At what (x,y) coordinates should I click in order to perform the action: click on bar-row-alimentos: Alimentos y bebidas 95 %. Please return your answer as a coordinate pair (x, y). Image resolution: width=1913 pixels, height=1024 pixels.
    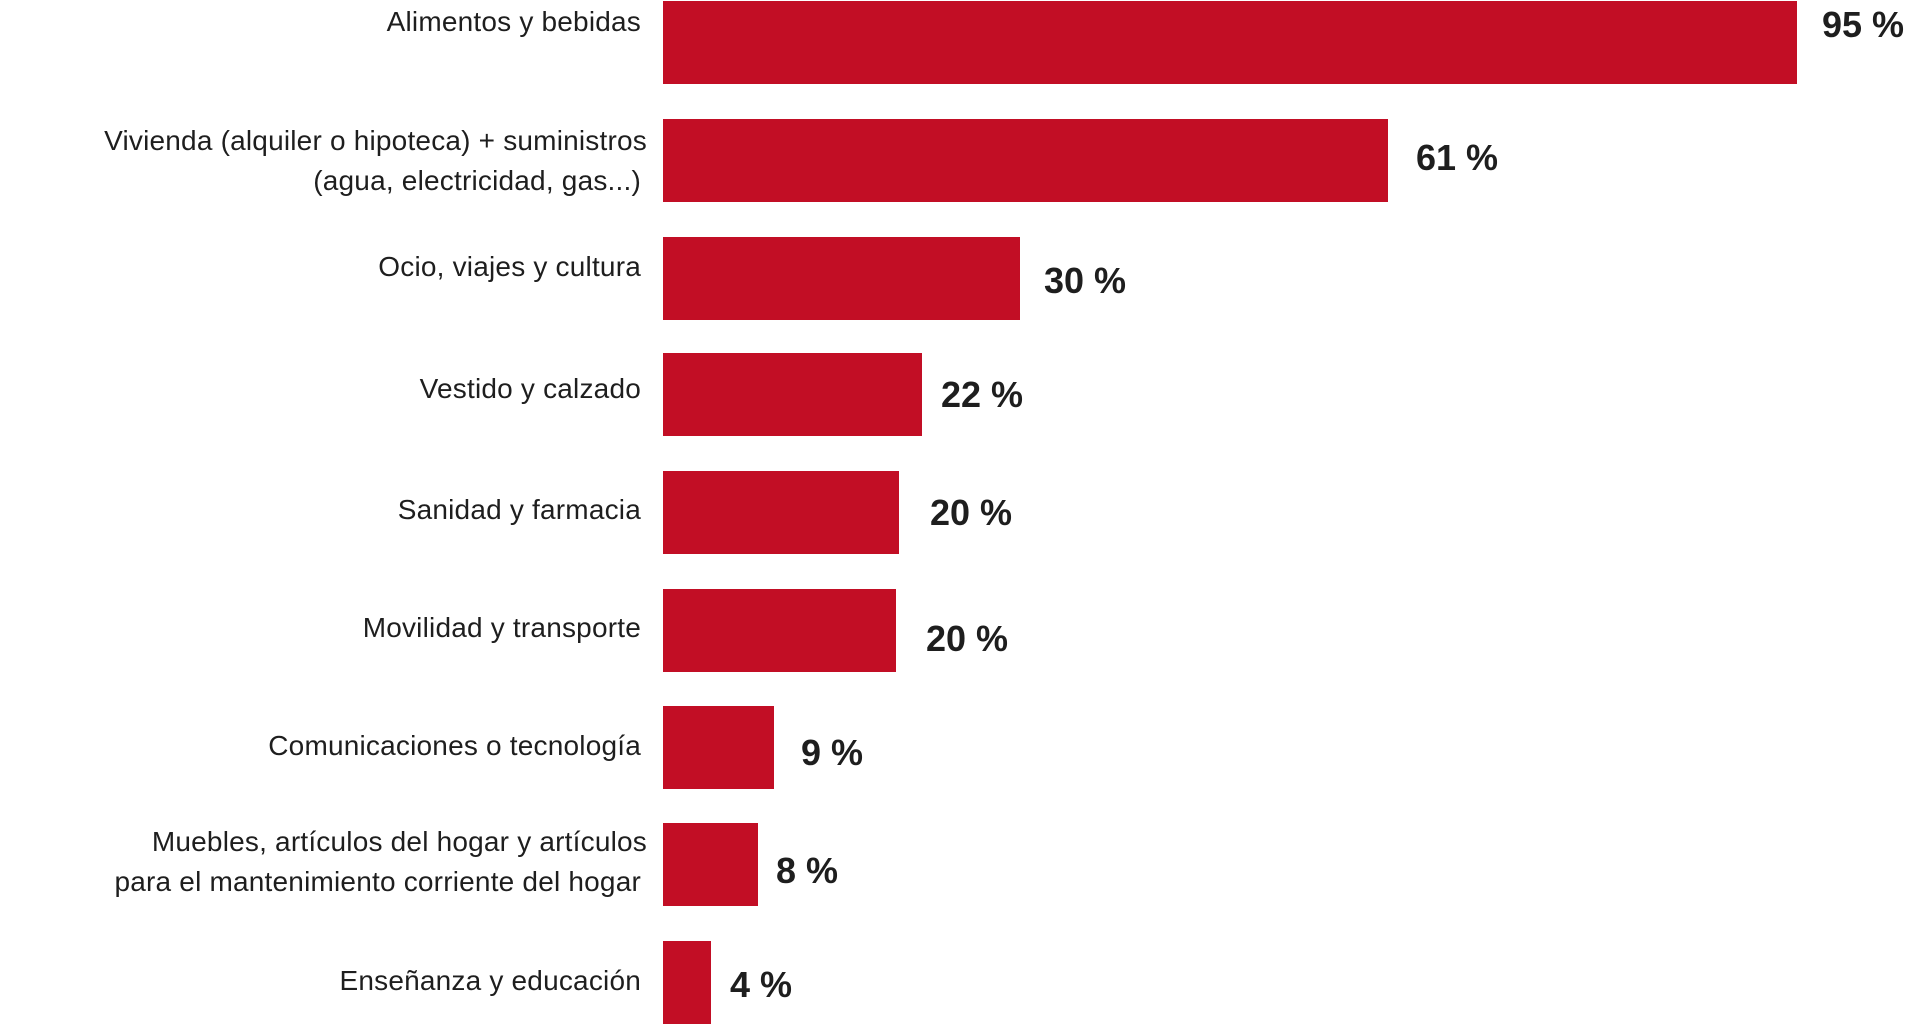
    Looking at the image, I should click on (956, 42).